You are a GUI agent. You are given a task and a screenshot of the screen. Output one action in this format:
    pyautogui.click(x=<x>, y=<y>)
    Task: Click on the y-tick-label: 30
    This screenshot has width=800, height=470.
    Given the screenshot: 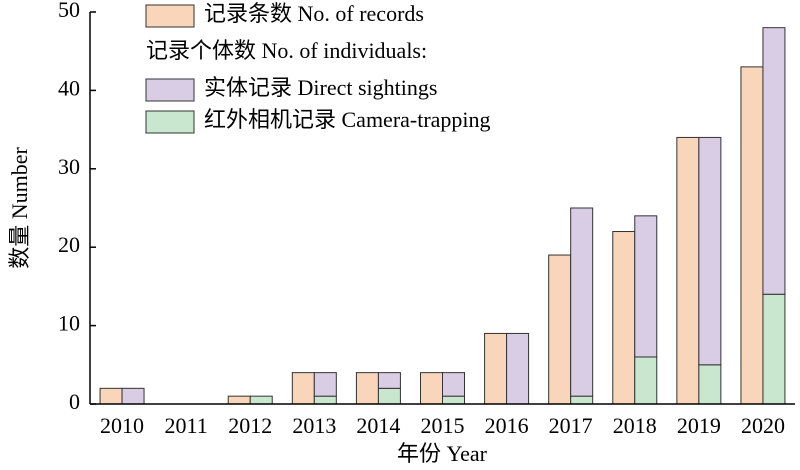 What is the action you would take?
    pyautogui.click(x=69, y=166)
    